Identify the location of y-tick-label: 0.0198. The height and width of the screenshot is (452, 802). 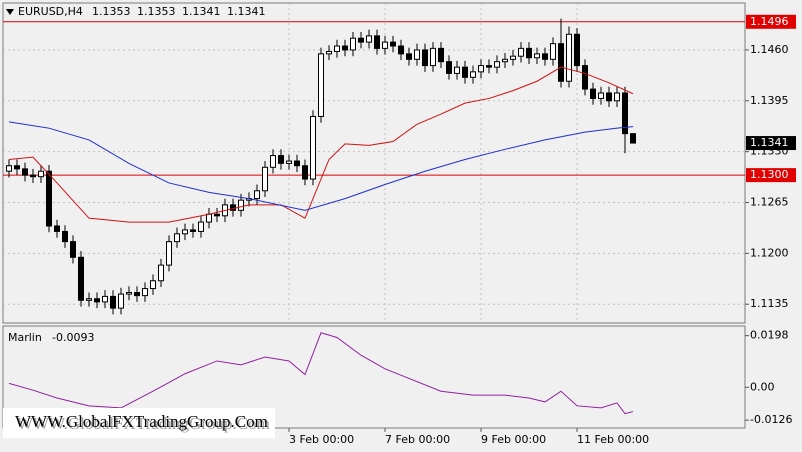
(769, 335).